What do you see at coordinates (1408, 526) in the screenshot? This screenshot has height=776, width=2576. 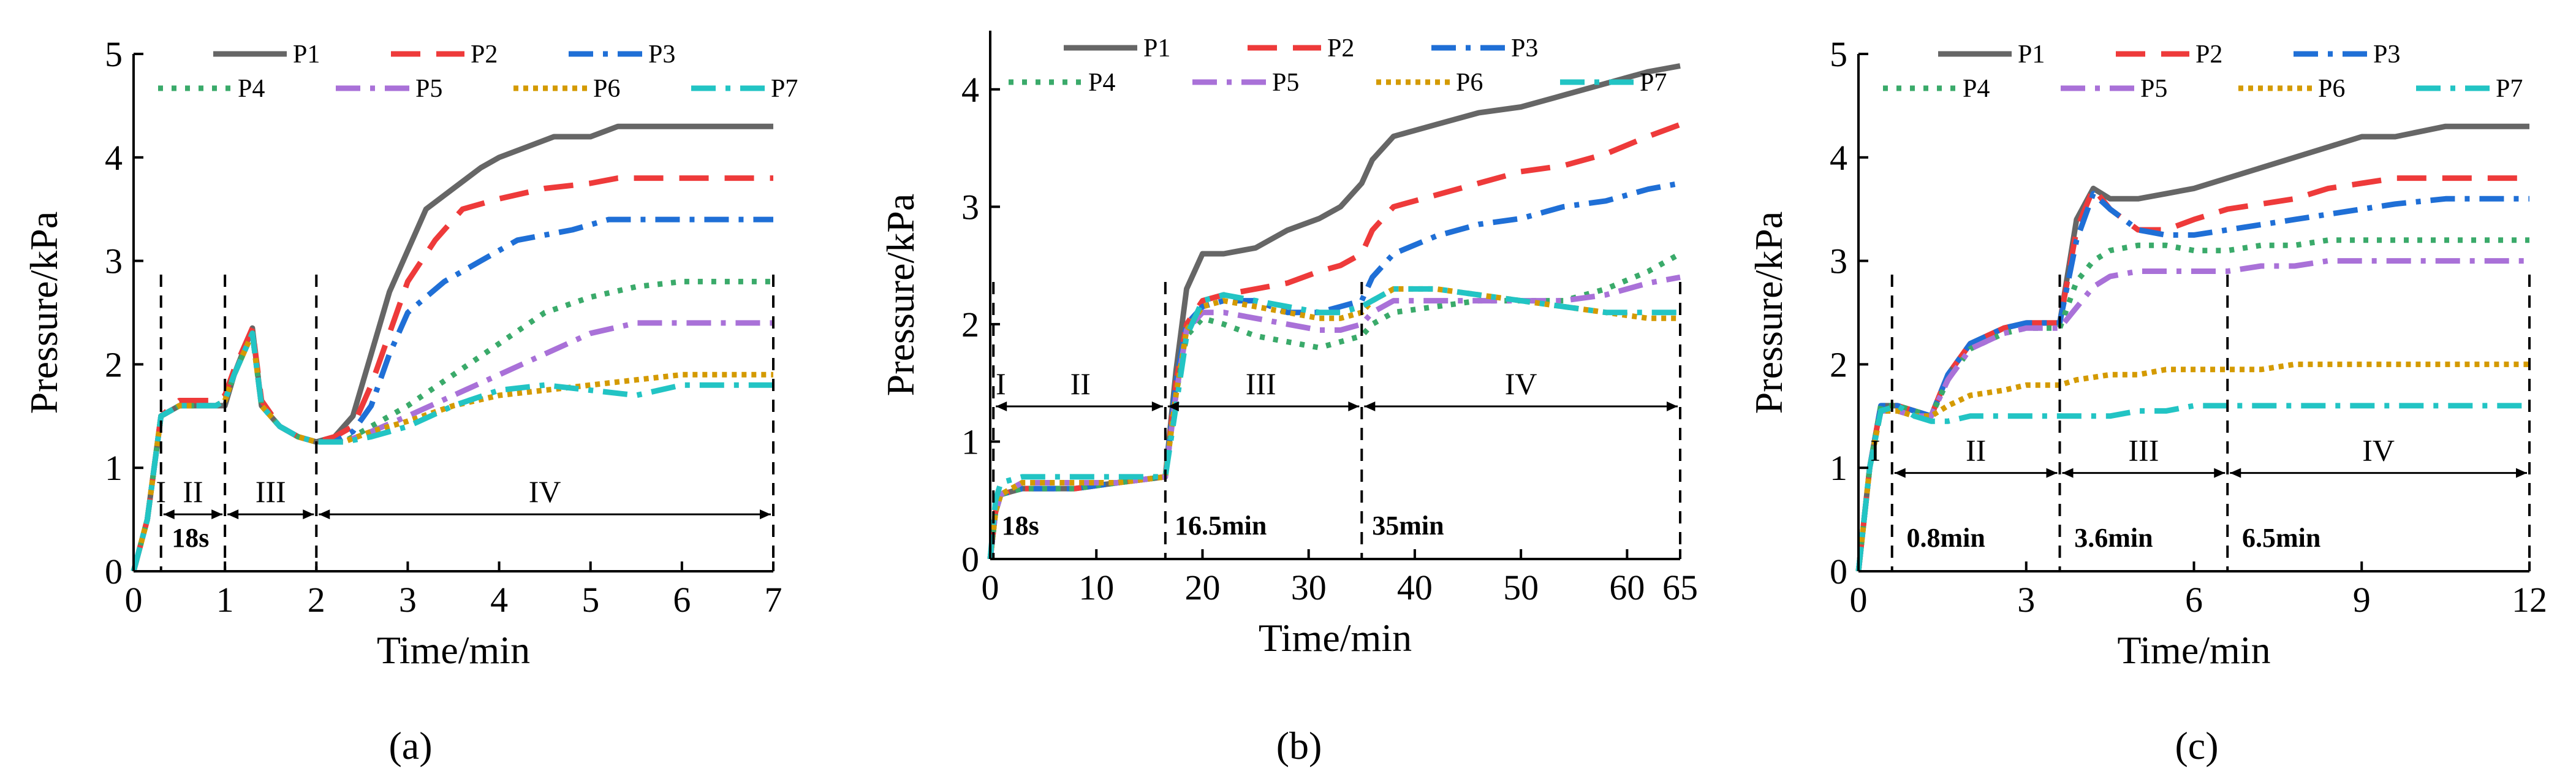 I see `duration-label: 35min` at bounding box center [1408, 526].